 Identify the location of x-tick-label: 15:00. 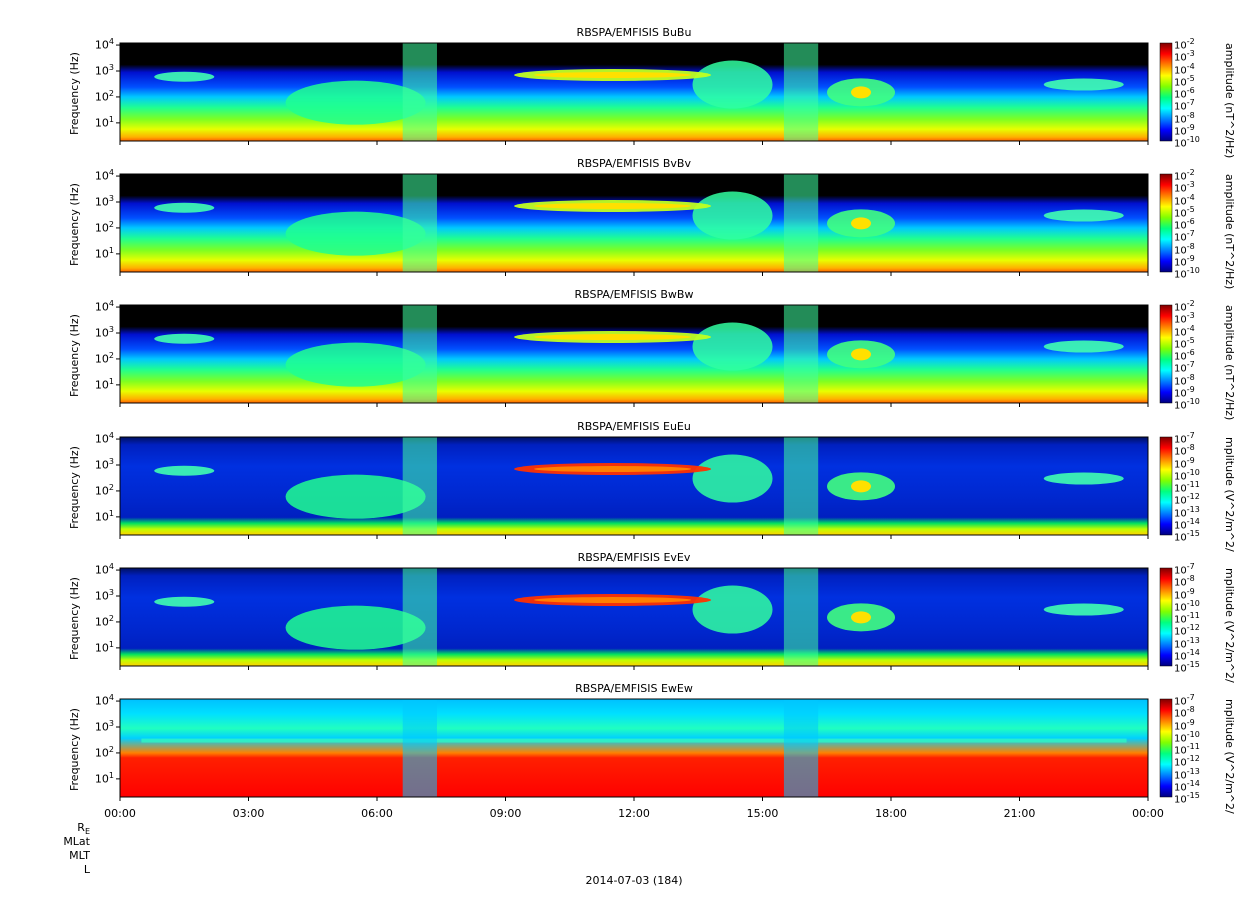
(762, 813).